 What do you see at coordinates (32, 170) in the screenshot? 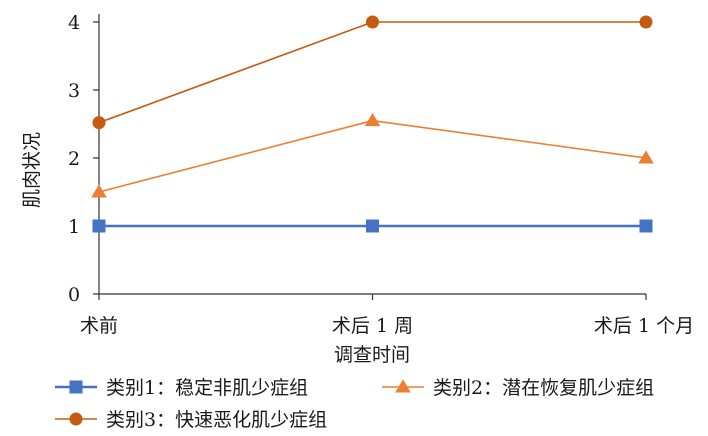
I see `y-axis-title: 肌肉状况` at bounding box center [32, 170].